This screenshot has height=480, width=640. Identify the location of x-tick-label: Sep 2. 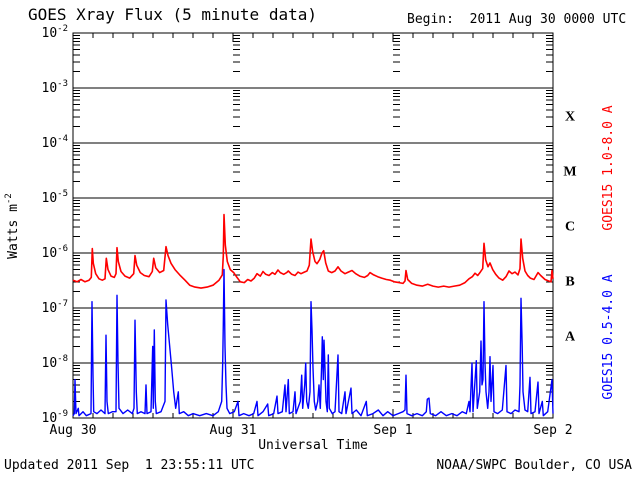
(552, 430).